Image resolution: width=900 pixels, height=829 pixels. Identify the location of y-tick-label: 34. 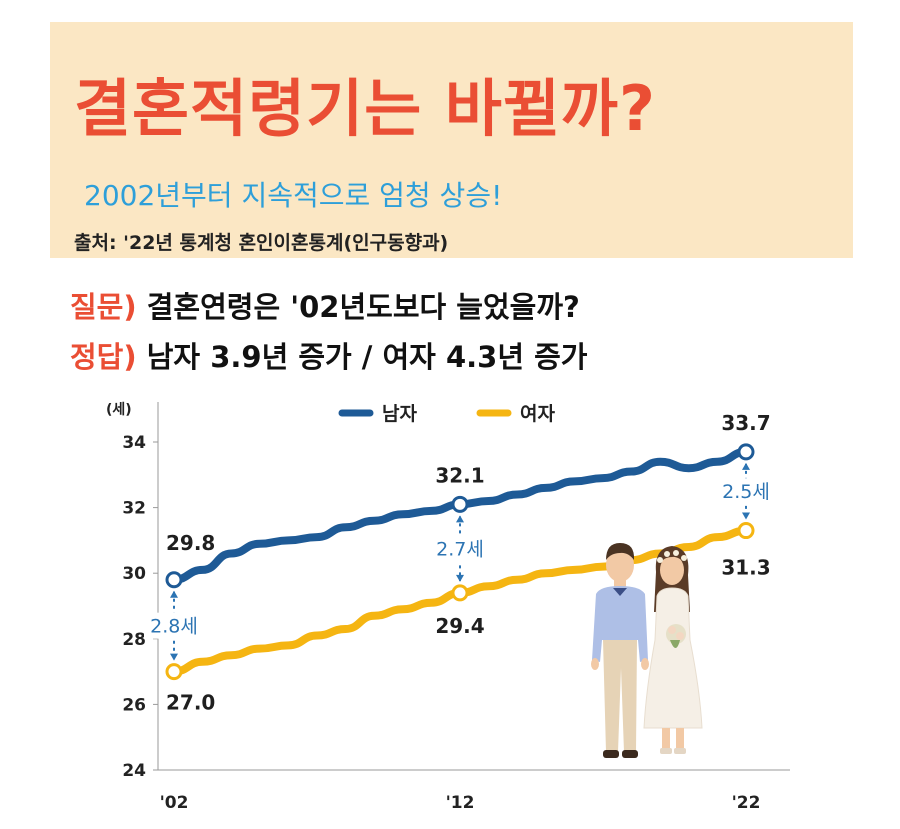
(134, 443).